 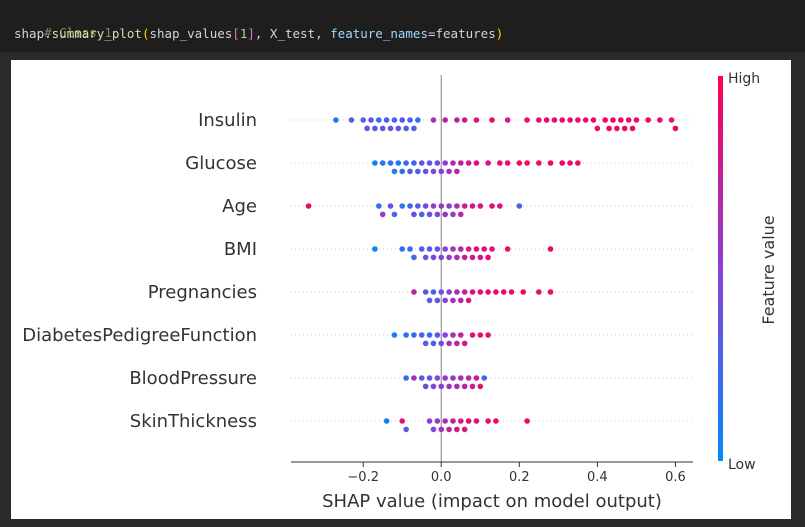 I want to click on colorbar-title: Feature value, so click(x=768, y=269).